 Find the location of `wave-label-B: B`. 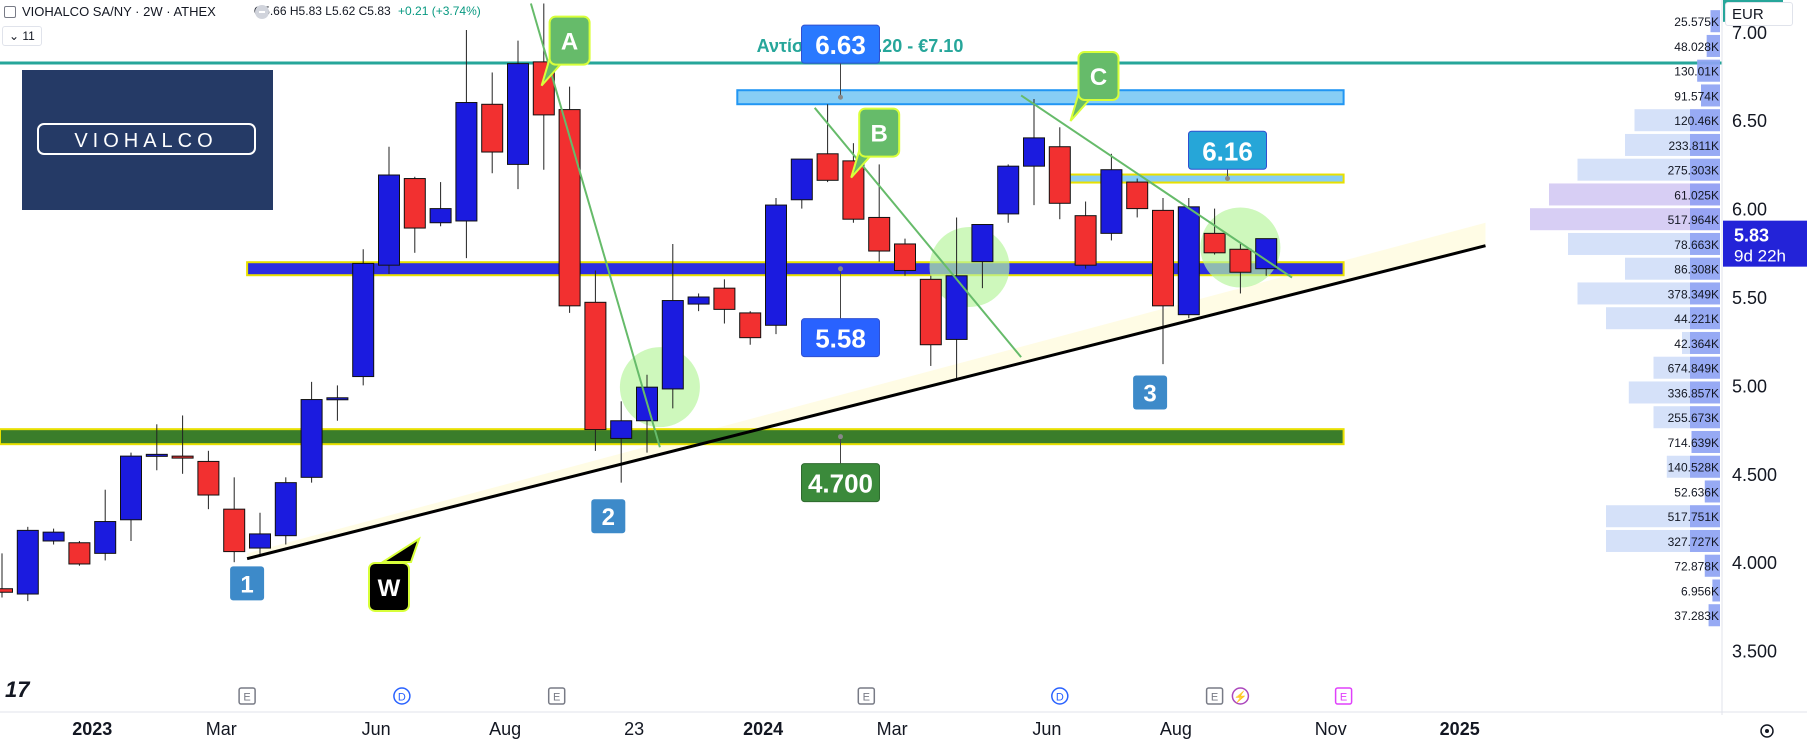

wave-label-B: B is located at coordinates (875, 143).